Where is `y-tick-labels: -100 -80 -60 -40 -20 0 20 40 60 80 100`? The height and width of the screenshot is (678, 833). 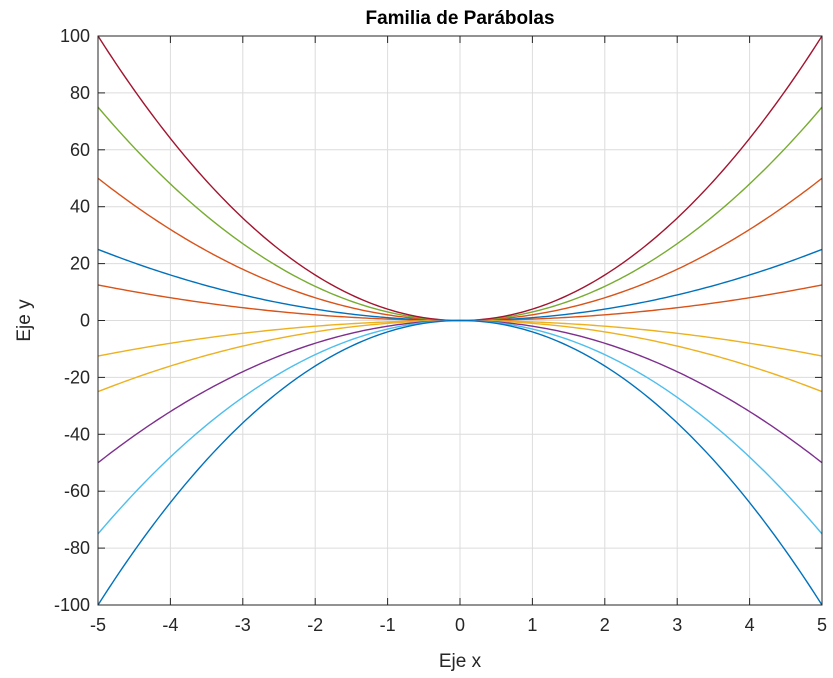 y-tick-labels: -100 -80 -60 -40 -20 0 20 40 60 80 100 is located at coordinates (72, 320).